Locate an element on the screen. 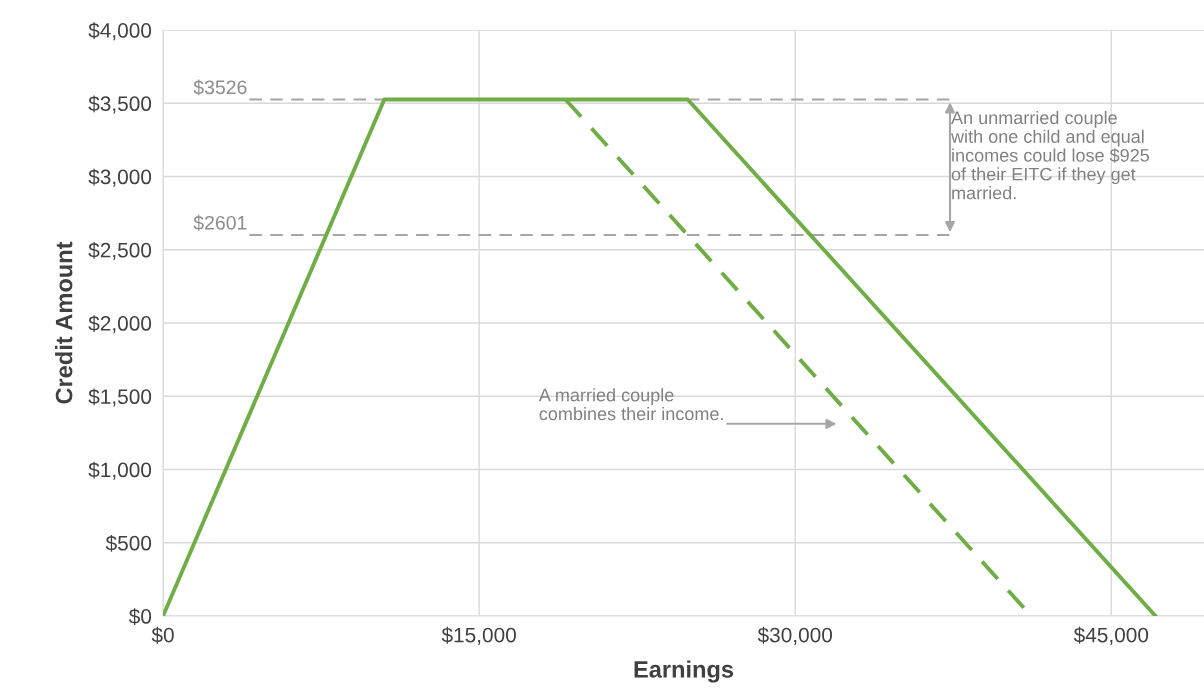 The image size is (1204, 692). y-axis-title: Credit Amount is located at coordinates (64, 322).